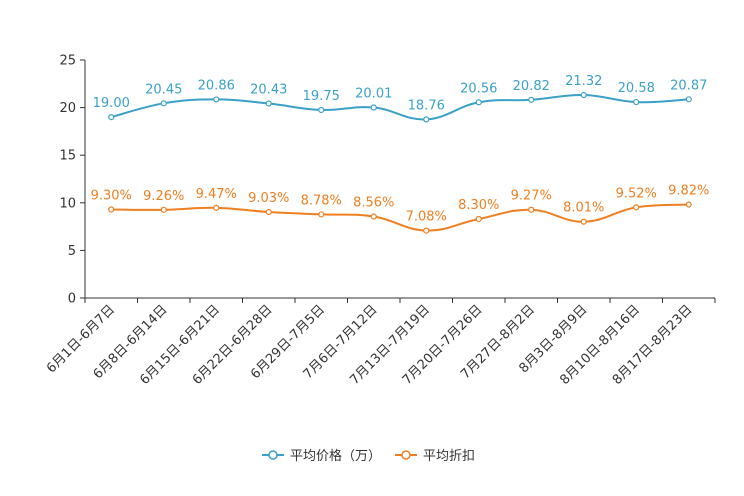  What do you see at coordinates (72, 251) in the screenshot?
I see `y-tick-label: 5` at bounding box center [72, 251].